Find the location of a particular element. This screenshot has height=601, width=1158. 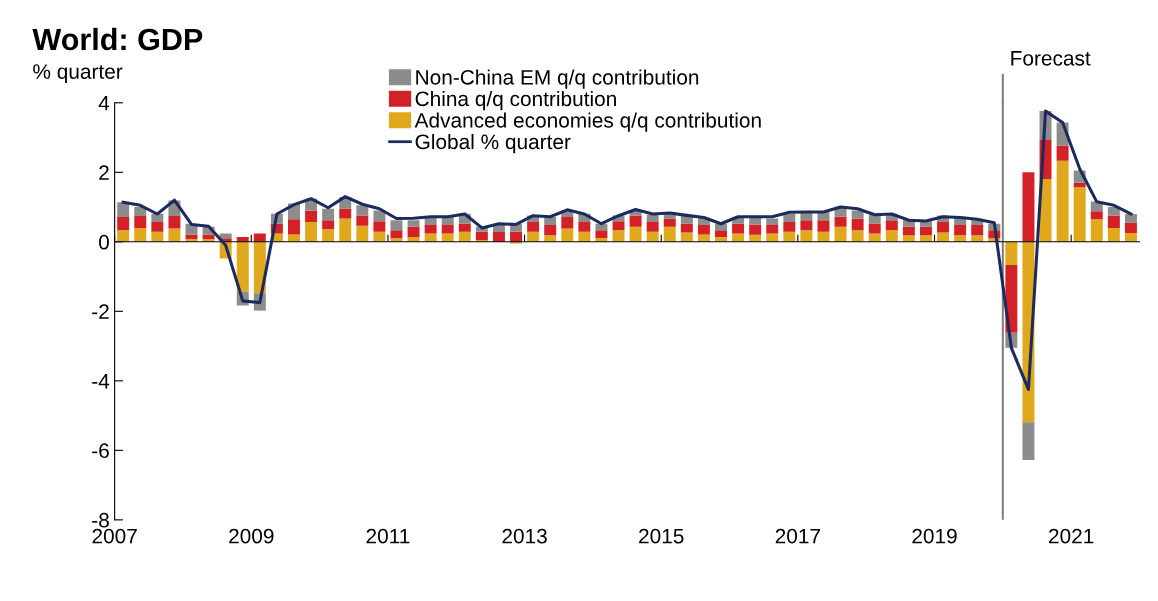

y-tick-label: 0 is located at coordinates (104, 242).